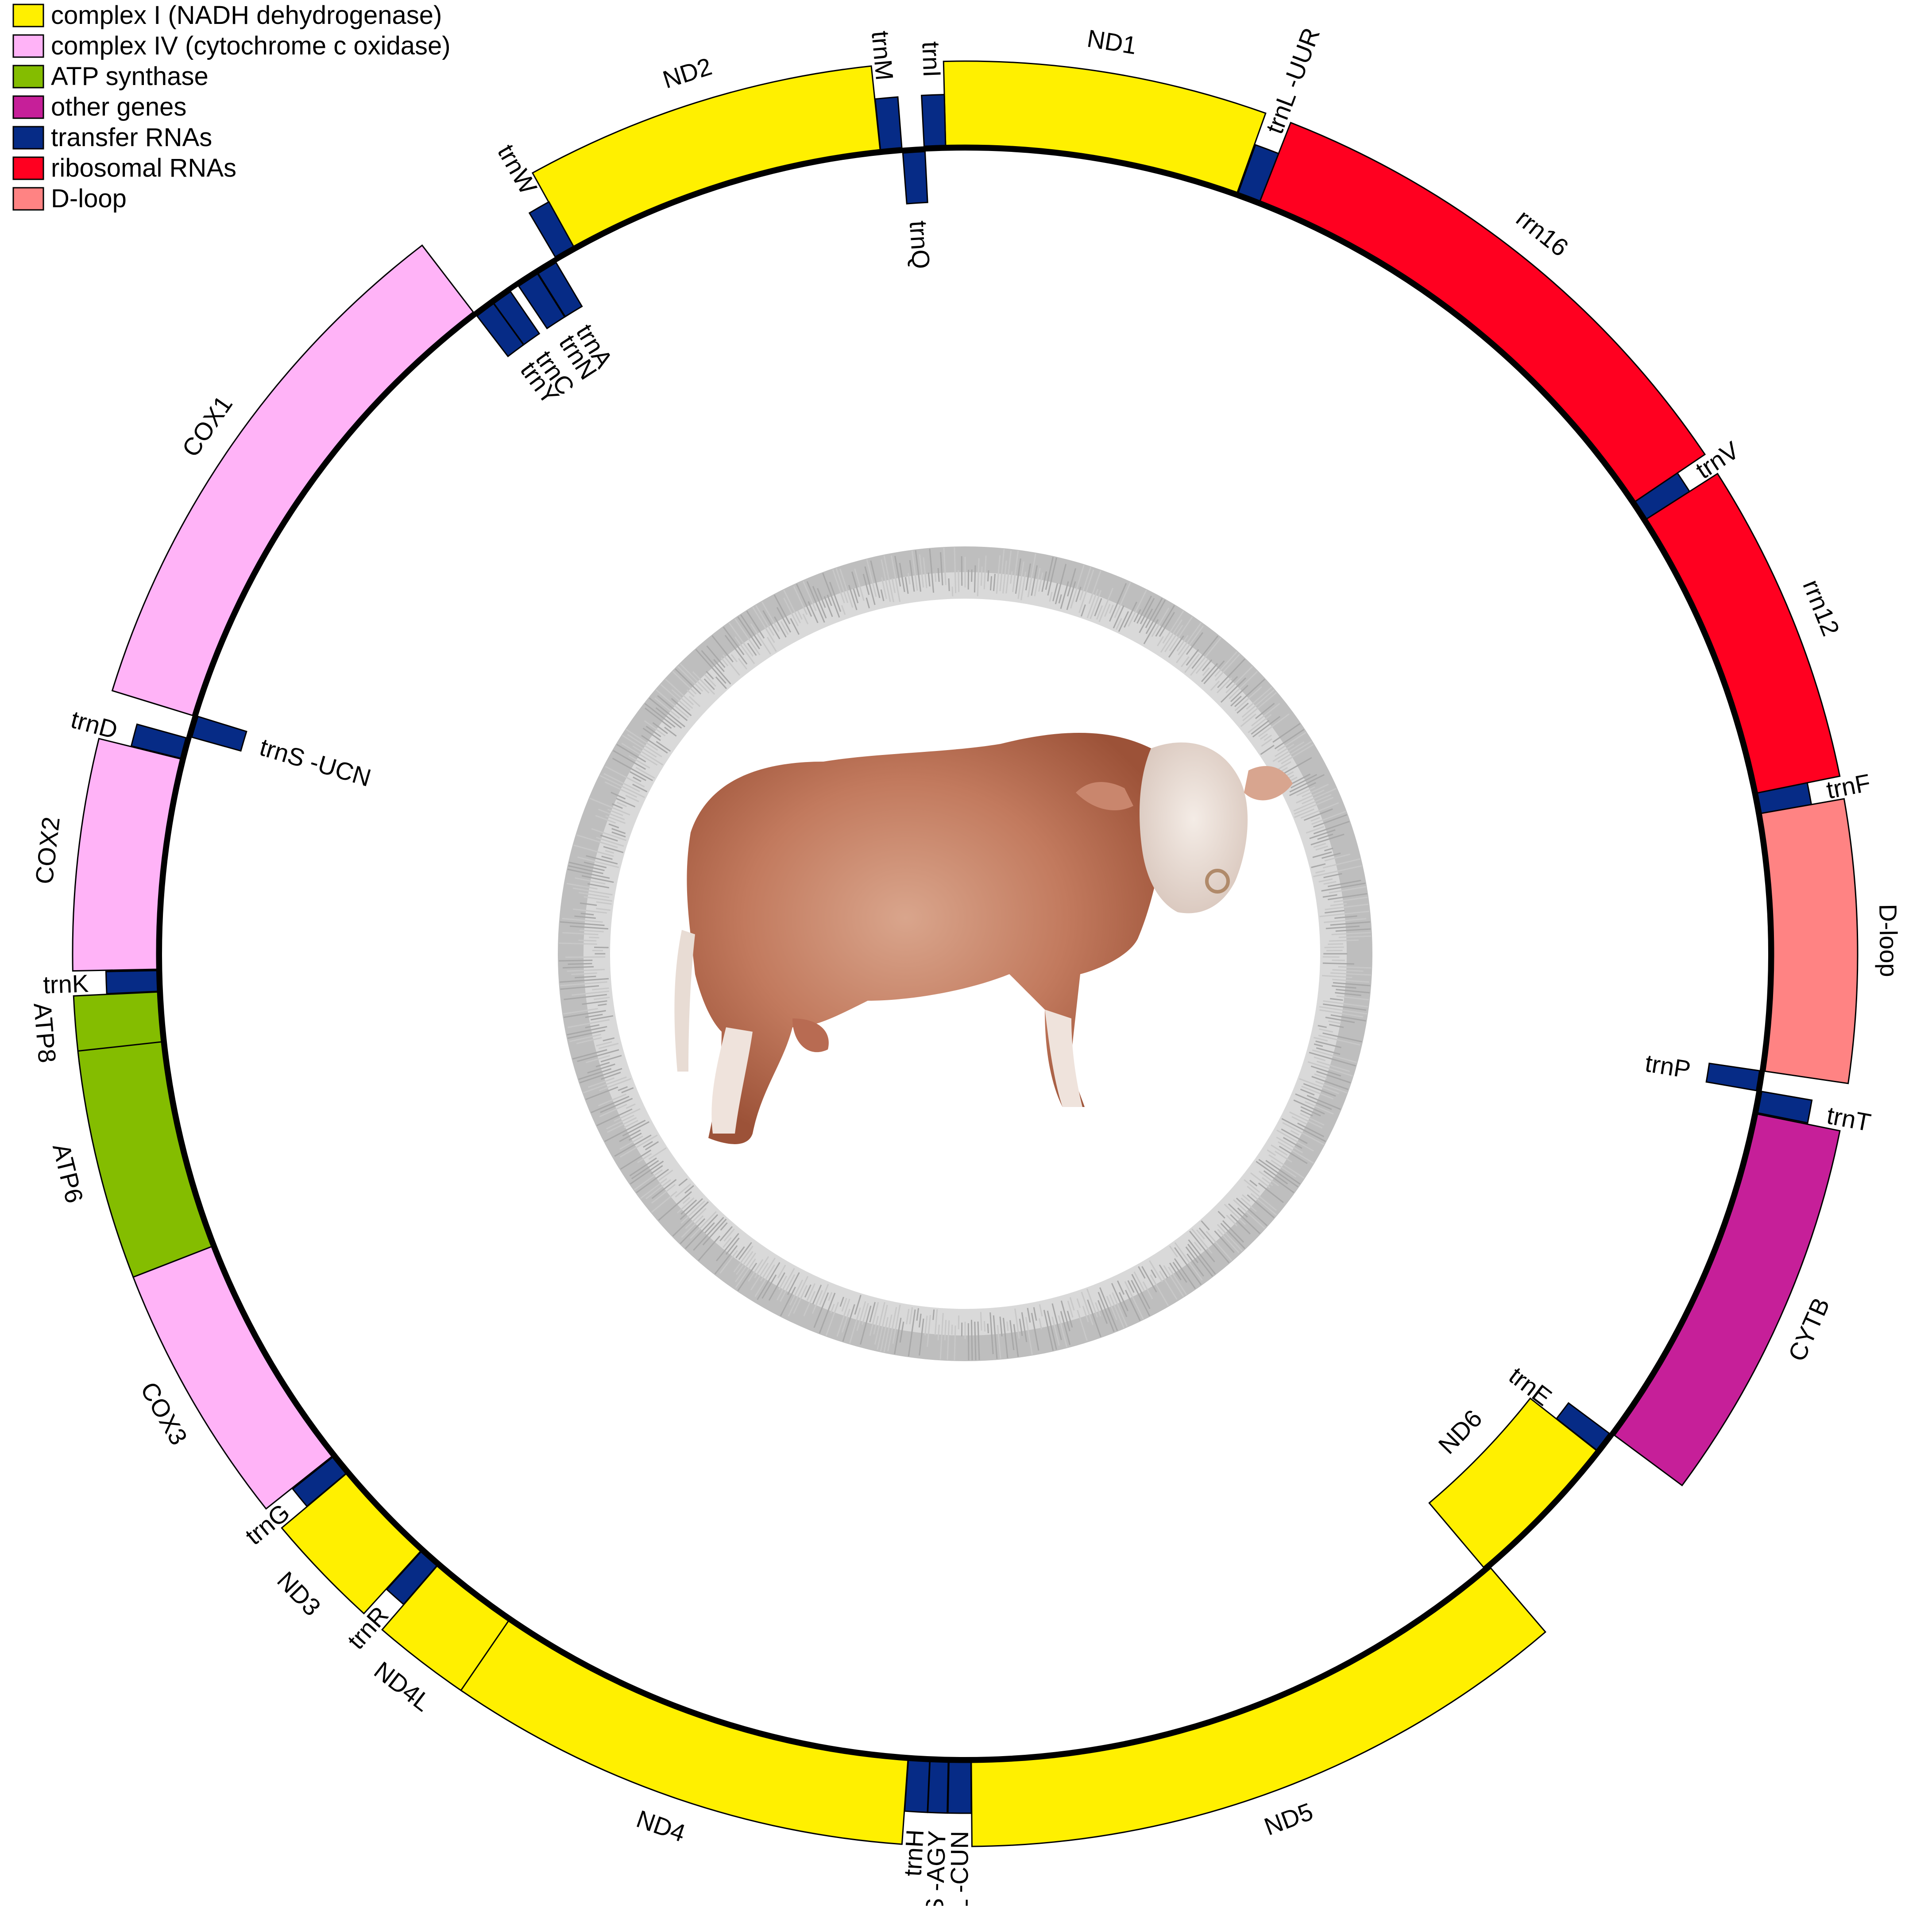 The height and width of the screenshot is (1908, 1932). Describe the element at coordinates (919, 245) in the screenshot. I see `gene-label: trnQ` at that location.